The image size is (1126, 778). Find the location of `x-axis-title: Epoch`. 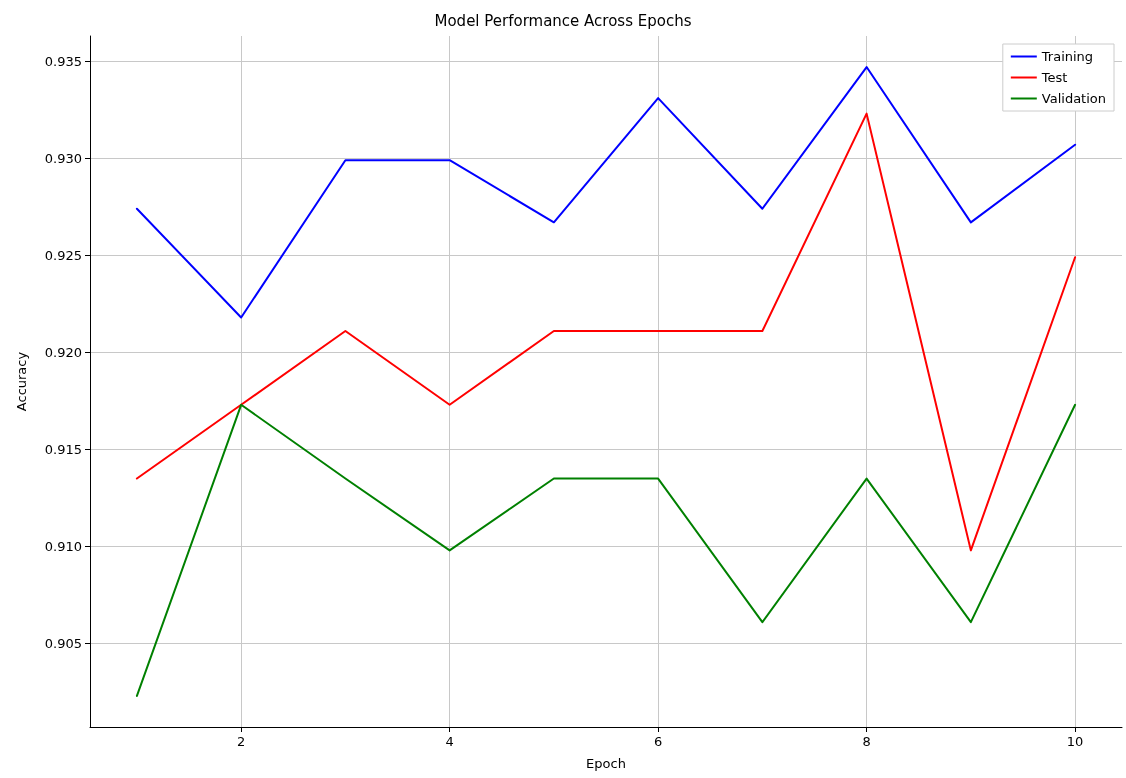

x-axis-title: Epoch is located at coordinates (606, 763).